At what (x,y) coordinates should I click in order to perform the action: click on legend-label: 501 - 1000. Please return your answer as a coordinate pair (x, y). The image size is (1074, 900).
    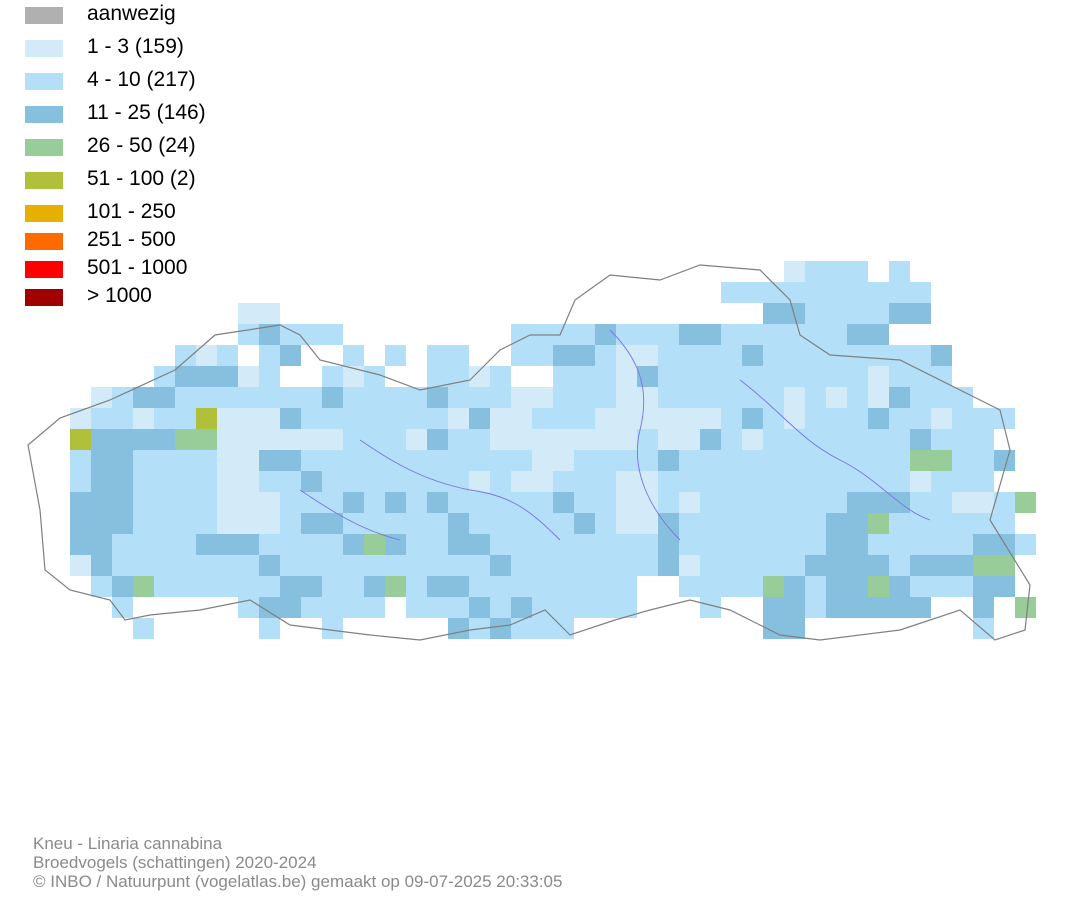
    Looking at the image, I should click on (137, 267).